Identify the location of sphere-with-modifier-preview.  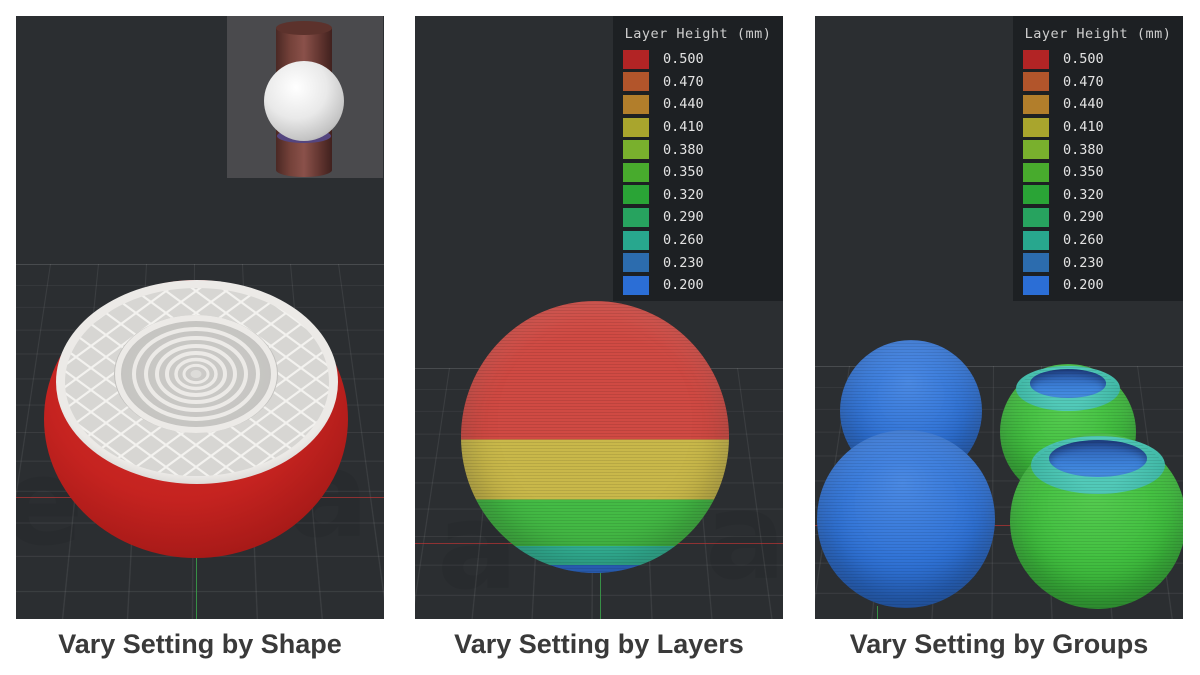
(304, 99).